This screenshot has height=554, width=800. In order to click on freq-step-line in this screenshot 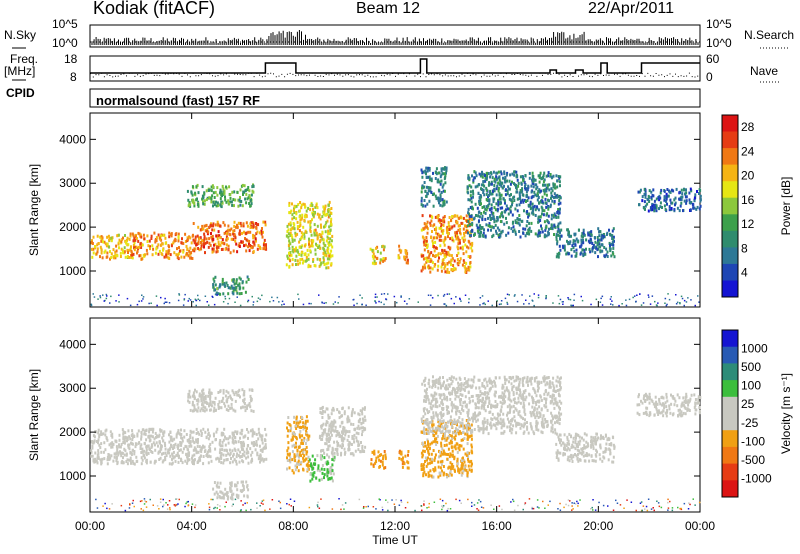, I will do `click(395, 66)`.